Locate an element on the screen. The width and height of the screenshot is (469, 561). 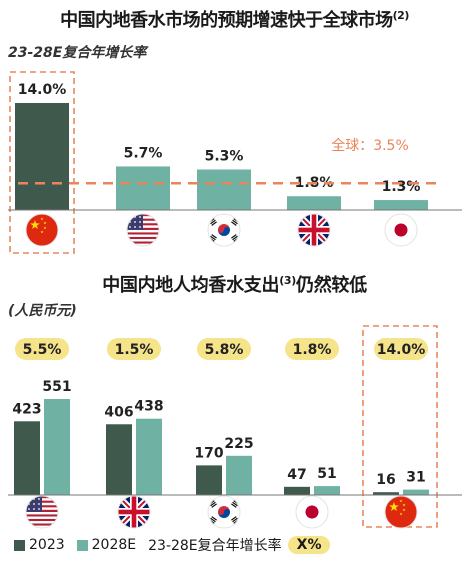
legend-swatch-2023 is located at coordinates (19, 545).